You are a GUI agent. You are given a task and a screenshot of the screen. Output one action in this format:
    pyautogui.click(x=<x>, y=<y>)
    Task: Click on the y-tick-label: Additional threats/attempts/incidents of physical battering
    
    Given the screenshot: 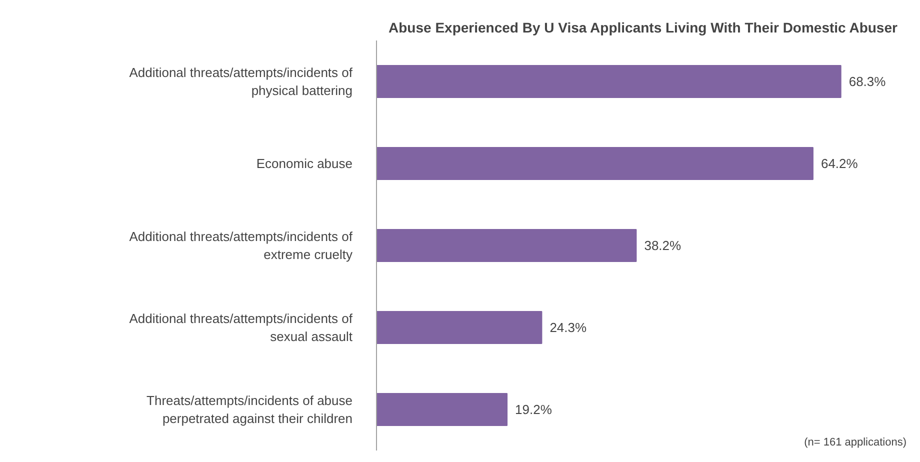 What is the action you would take?
    pyautogui.click(x=241, y=81)
    